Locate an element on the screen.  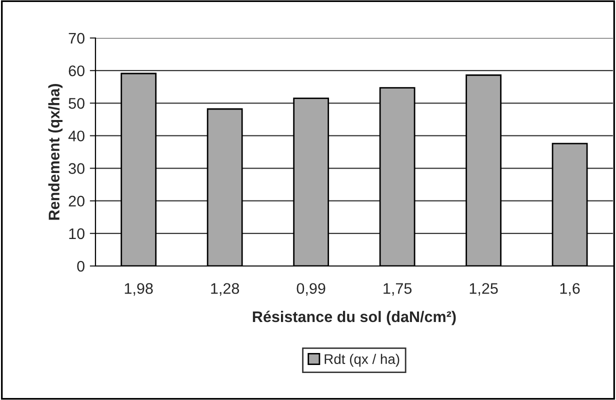
x-tick-label: 1,75 is located at coordinates (398, 289).